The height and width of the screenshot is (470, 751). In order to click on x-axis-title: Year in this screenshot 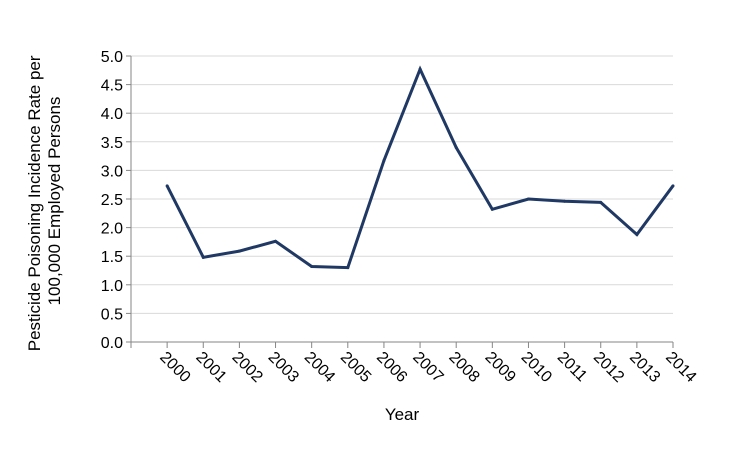, I will do `click(402, 414)`.